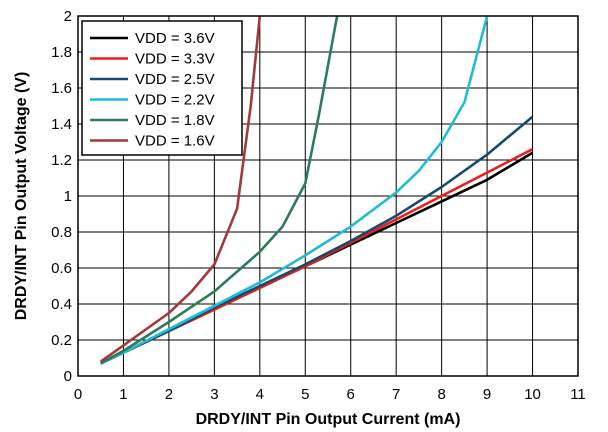 Image resolution: width=608 pixels, height=432 pixels. What do you see at coordinates (68, 16) in the screenshot?
I see `y-tick-label: 2` at bounding box center [68, 16].